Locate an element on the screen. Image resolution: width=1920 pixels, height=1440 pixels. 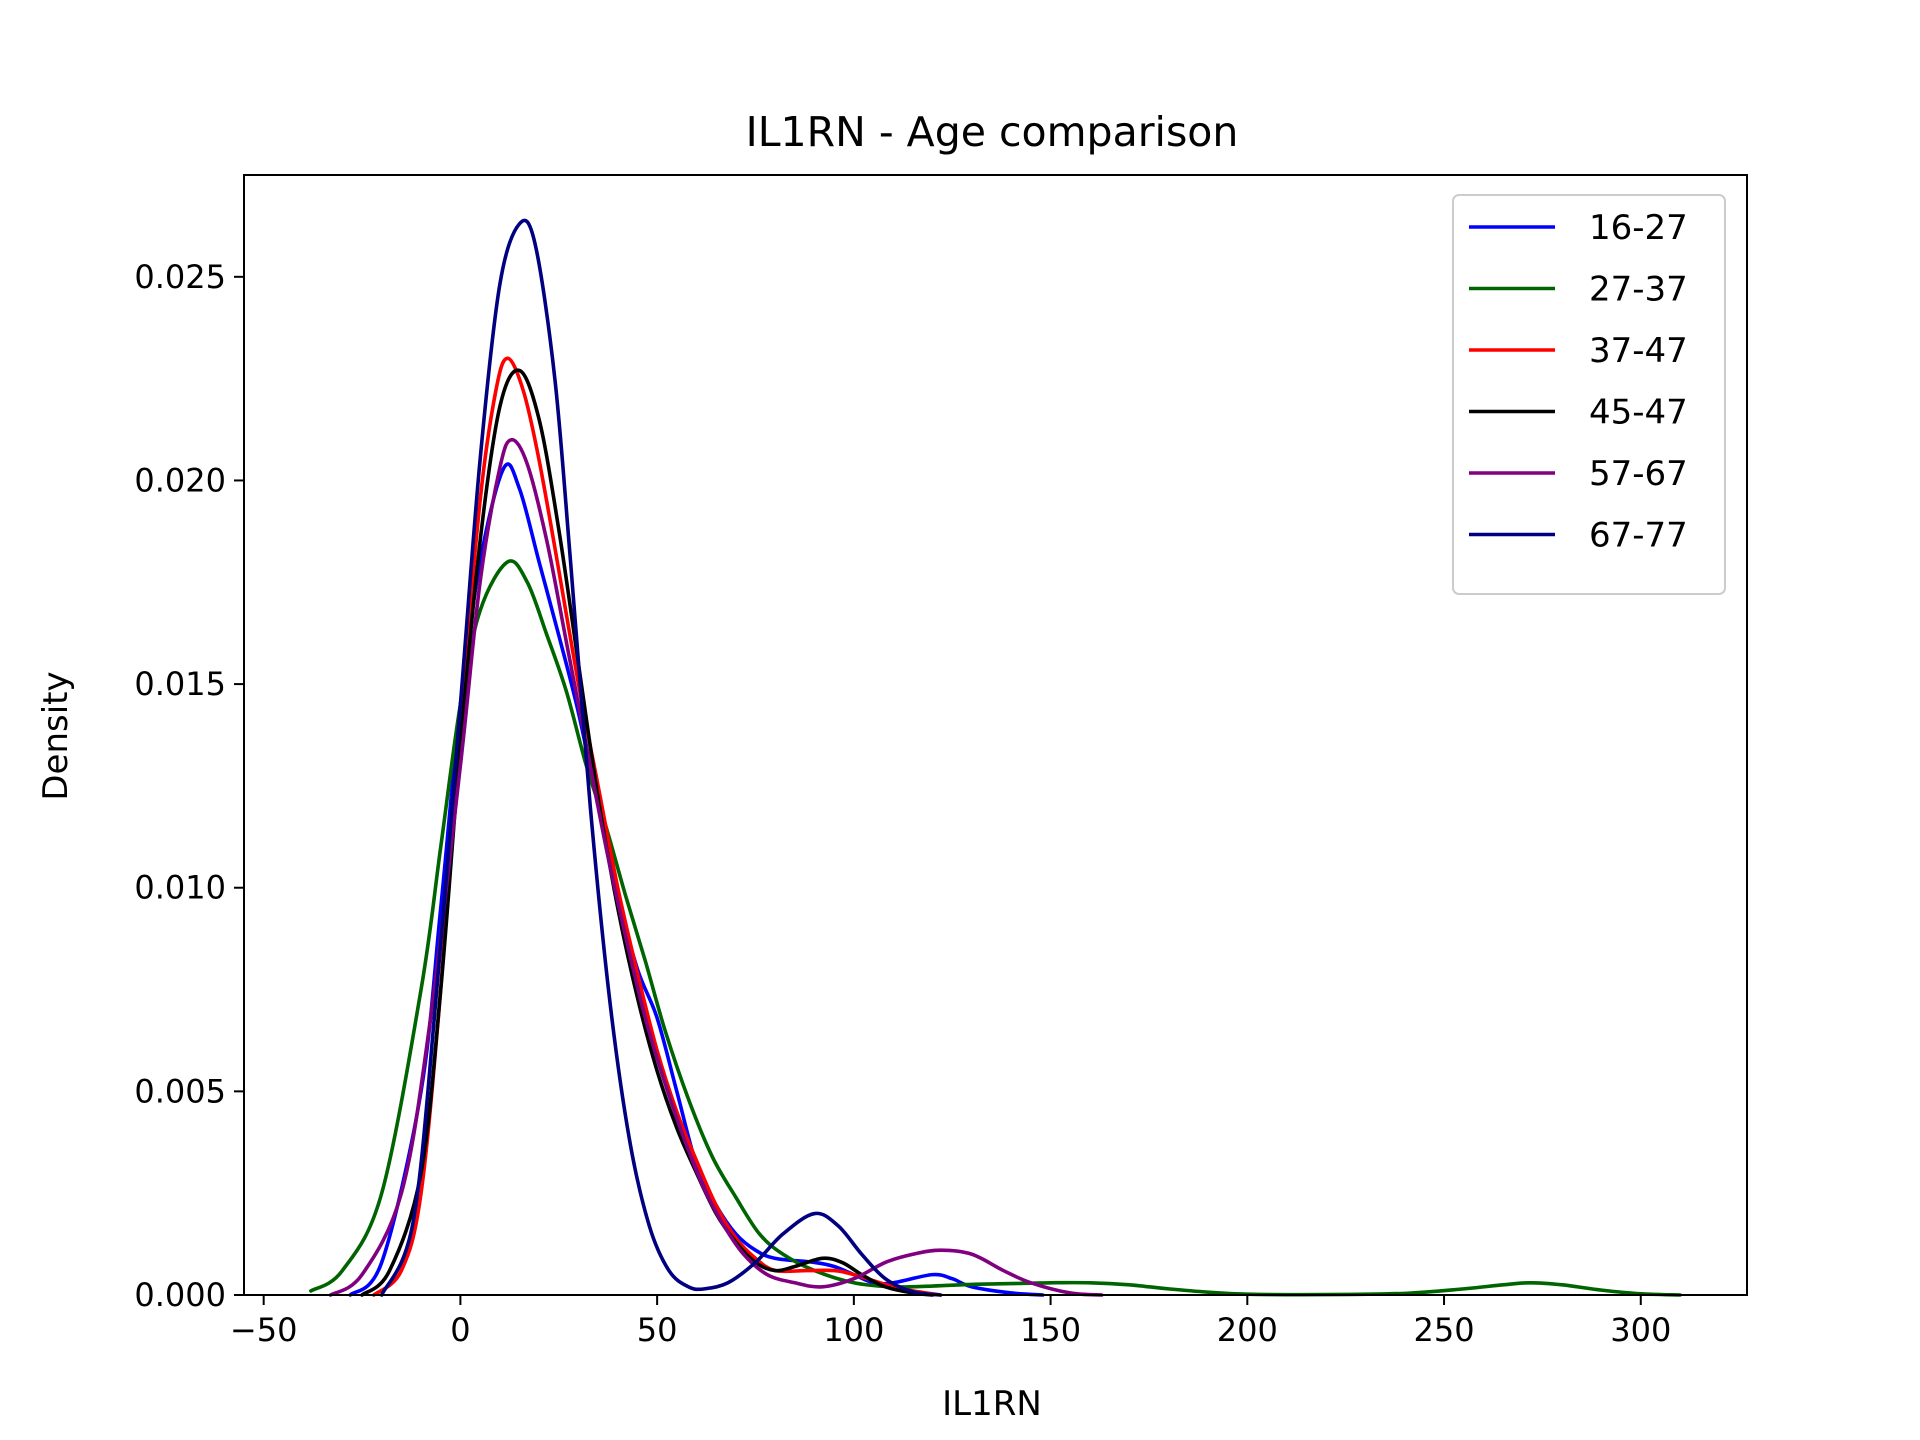
legend-box is located at coordinates (1589, 394).